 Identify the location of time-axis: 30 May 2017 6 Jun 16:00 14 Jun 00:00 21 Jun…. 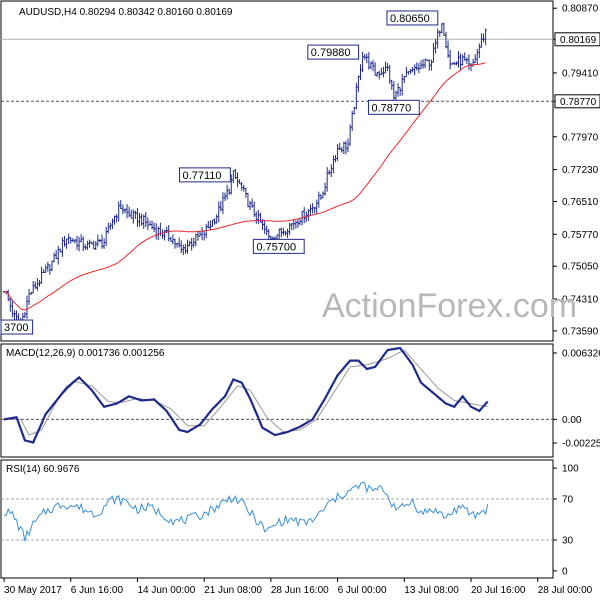
(298, 587).